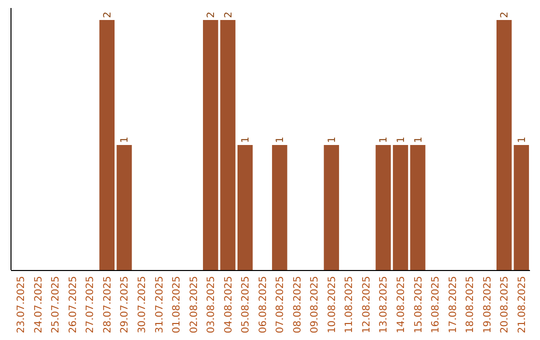  What do you see at coordinates (470, 305) in the screenshot?
I see `x-tick-label: 18.08.2025` at bounding box center [470, 305].